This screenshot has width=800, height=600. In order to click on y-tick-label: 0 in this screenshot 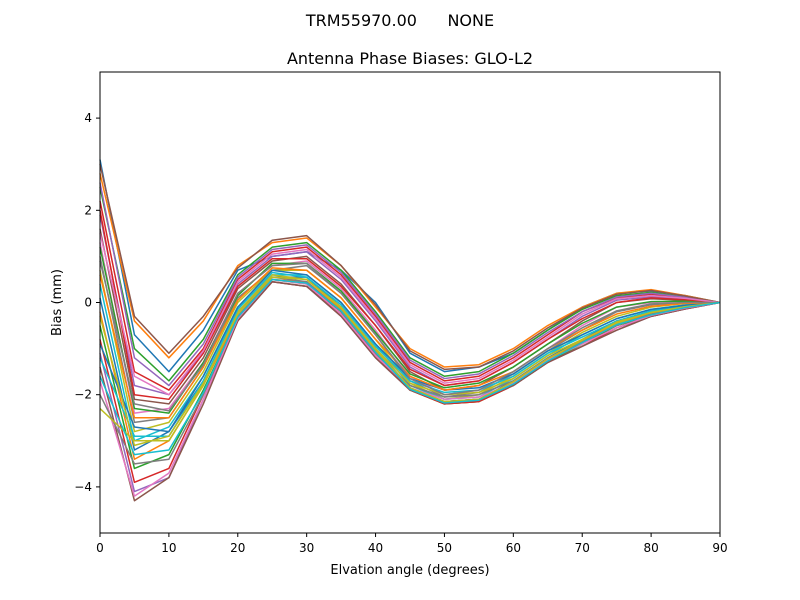, I will do `click(88, 303)`.